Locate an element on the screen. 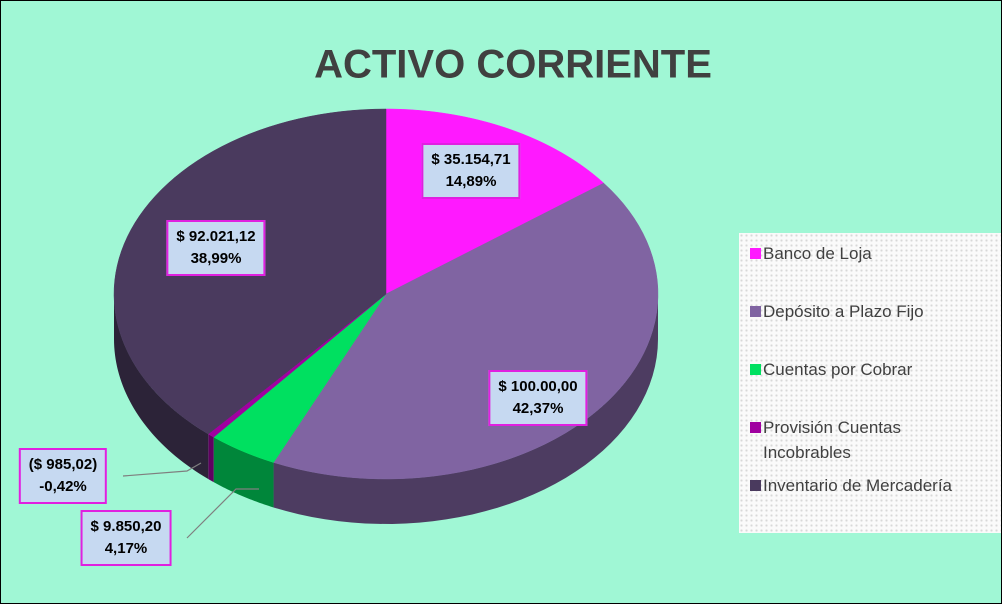  legend-label: Inventario de Mercadería is located at coordinates (857, 485).